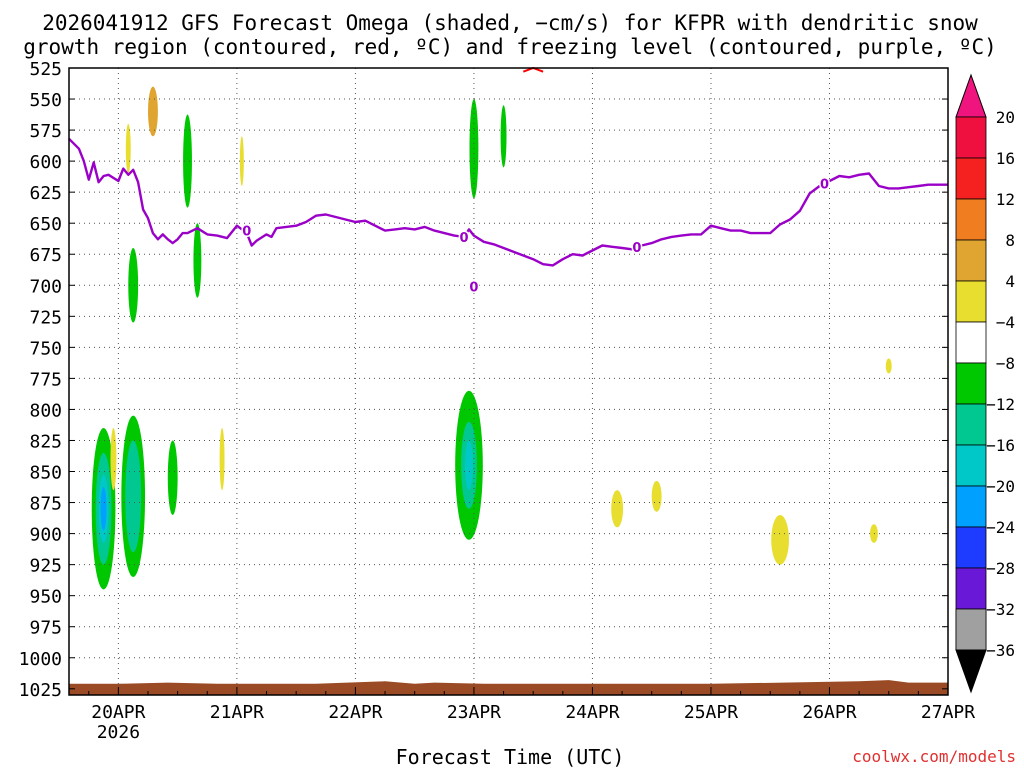 Image resolution: width=1024 pixels, height=768 pixels. I want to click on surface-terrain-fill, so click(508, 687).